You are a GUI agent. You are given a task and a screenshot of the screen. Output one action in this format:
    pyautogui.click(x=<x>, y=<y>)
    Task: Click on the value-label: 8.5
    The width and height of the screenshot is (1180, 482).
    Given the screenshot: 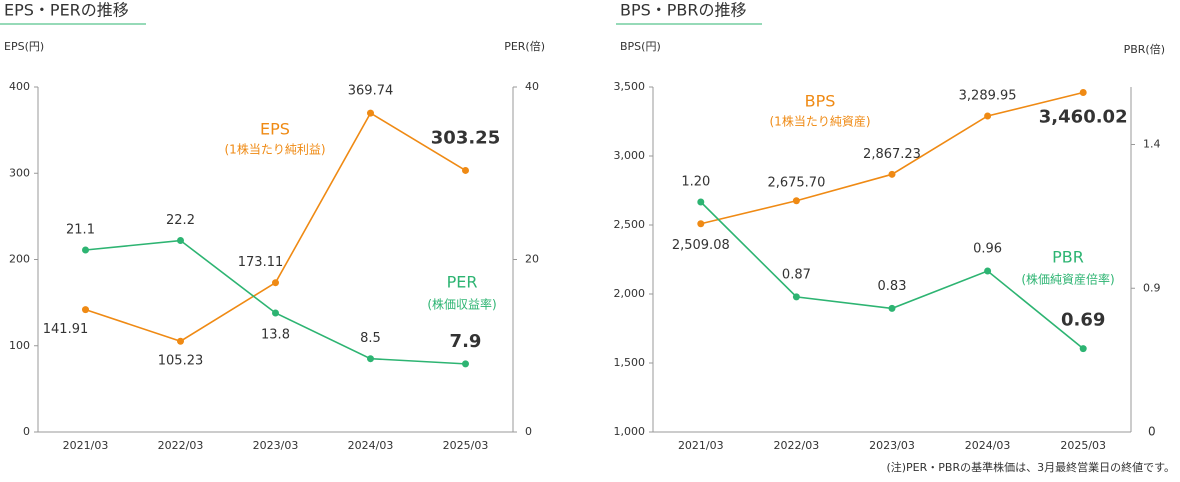 What is the action you would take?
    pyautogui.click(x=370, y=338)
    